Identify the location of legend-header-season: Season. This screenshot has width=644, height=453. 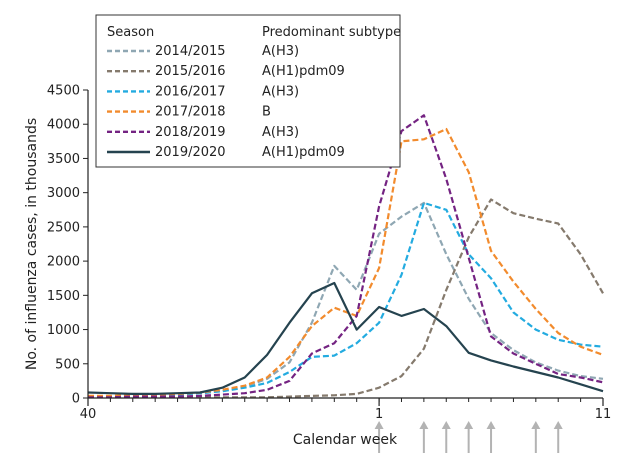
(130, 32).